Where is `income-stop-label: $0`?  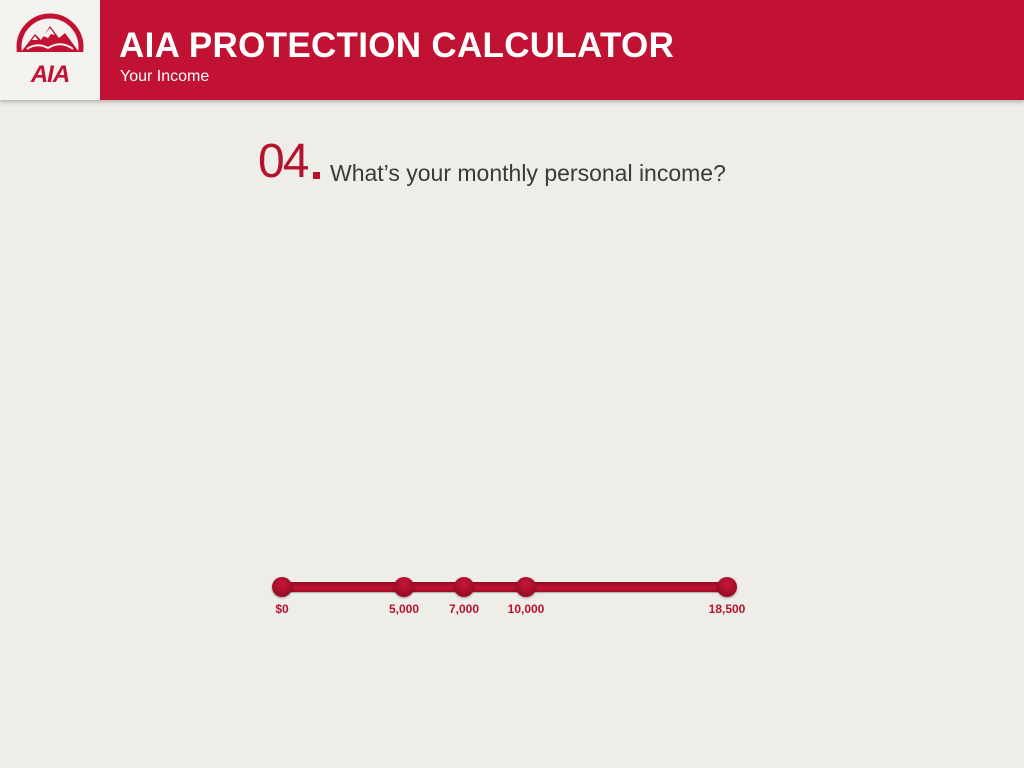 income-stop-label: $0 is located at coordinates (282, 609).